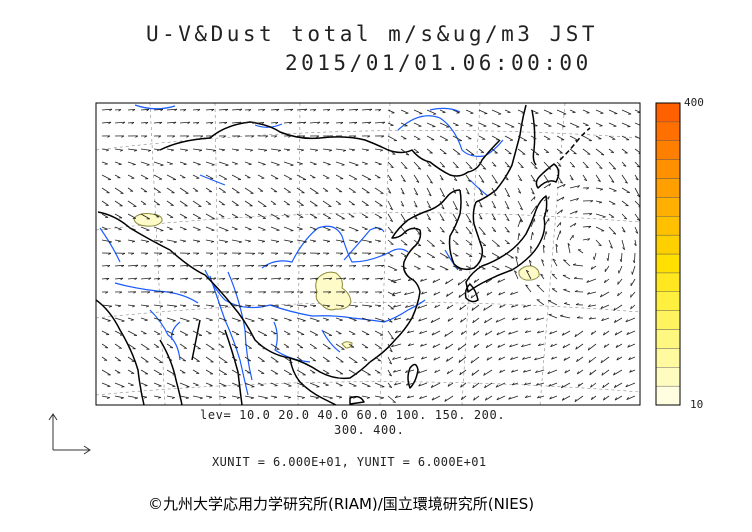 The height and width of the screenshot is (532, 752). I want to click on colorbar-band, so click(668, 169).